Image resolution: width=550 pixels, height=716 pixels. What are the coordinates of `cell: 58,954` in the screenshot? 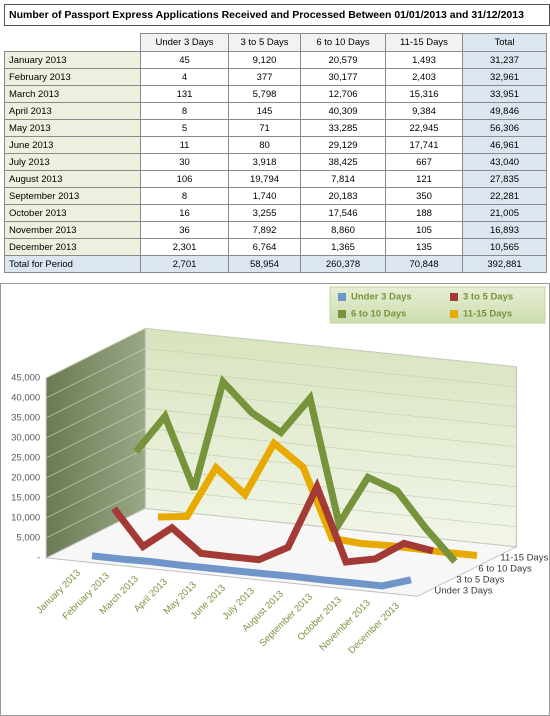 It's located at (264, 264).